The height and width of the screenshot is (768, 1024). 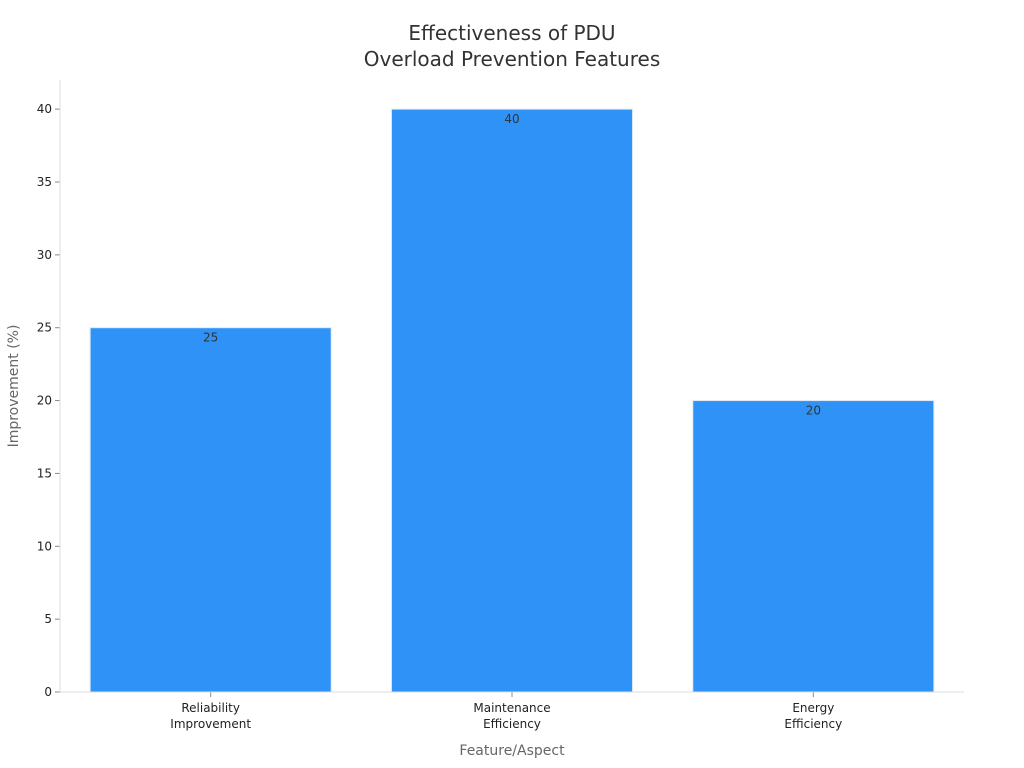 What do you see at coordinates (511, 708) in the screenshot?
I see `x-tick-label-1-0: Maintenance` at bounding box center [511, 708].